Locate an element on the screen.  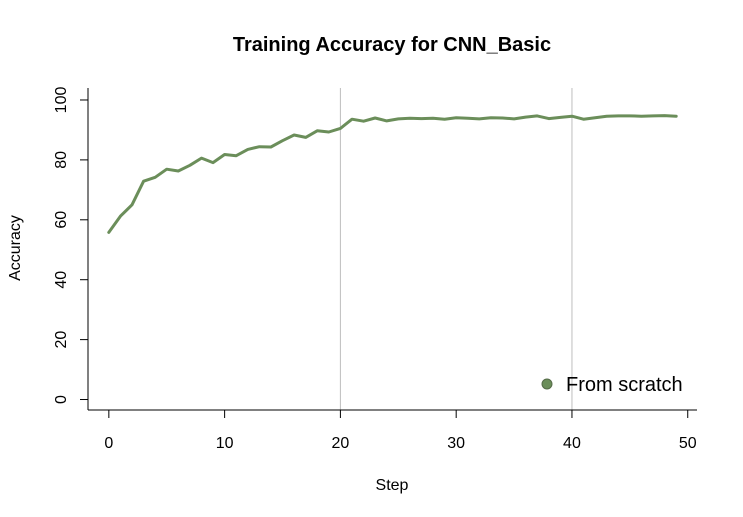
x-tick-label: 10 is located at coordinates (225, 443).